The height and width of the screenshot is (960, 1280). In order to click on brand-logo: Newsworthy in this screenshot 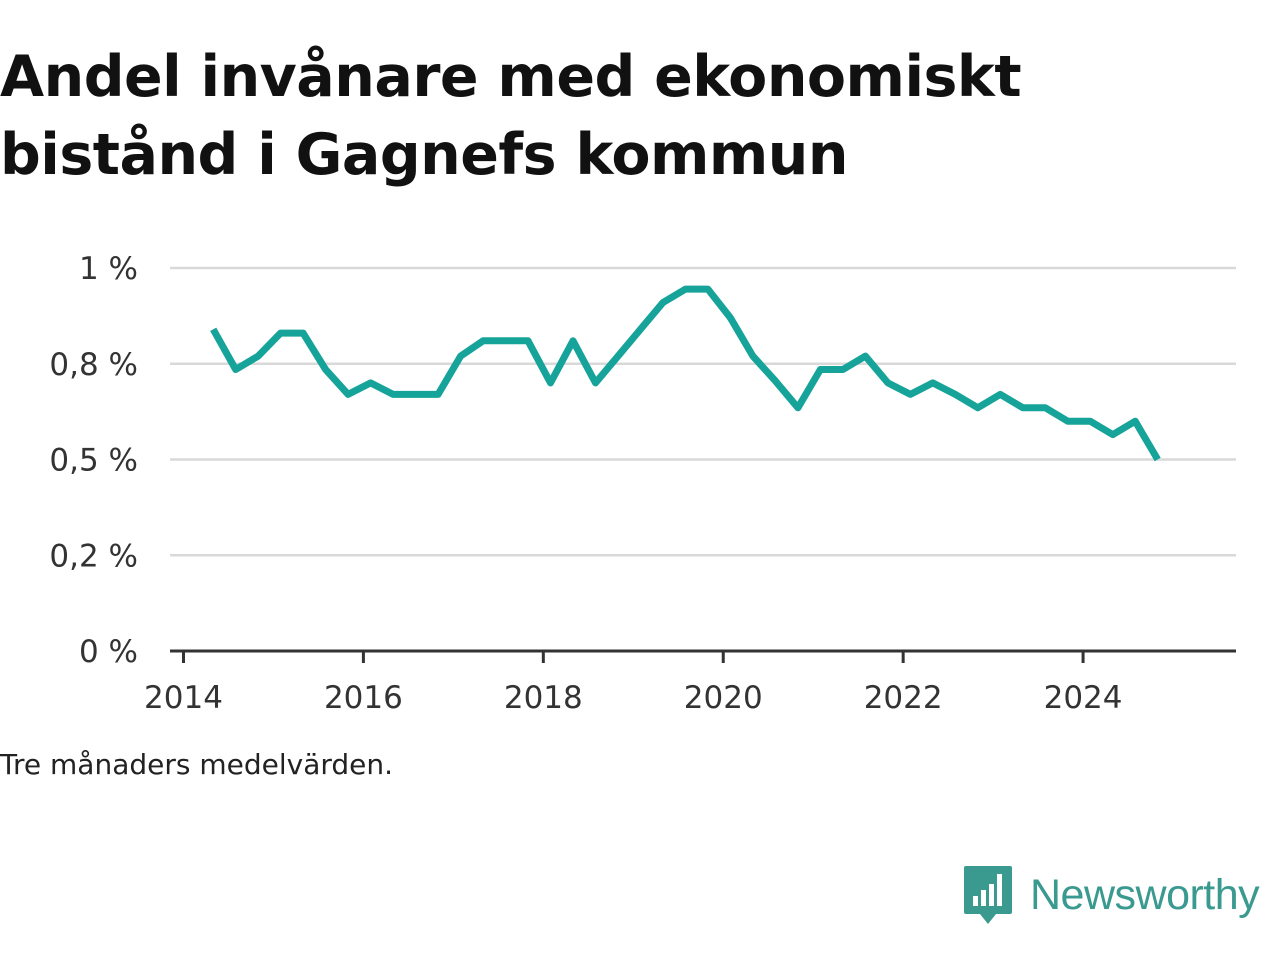, I will do `click(1111, 895)`.